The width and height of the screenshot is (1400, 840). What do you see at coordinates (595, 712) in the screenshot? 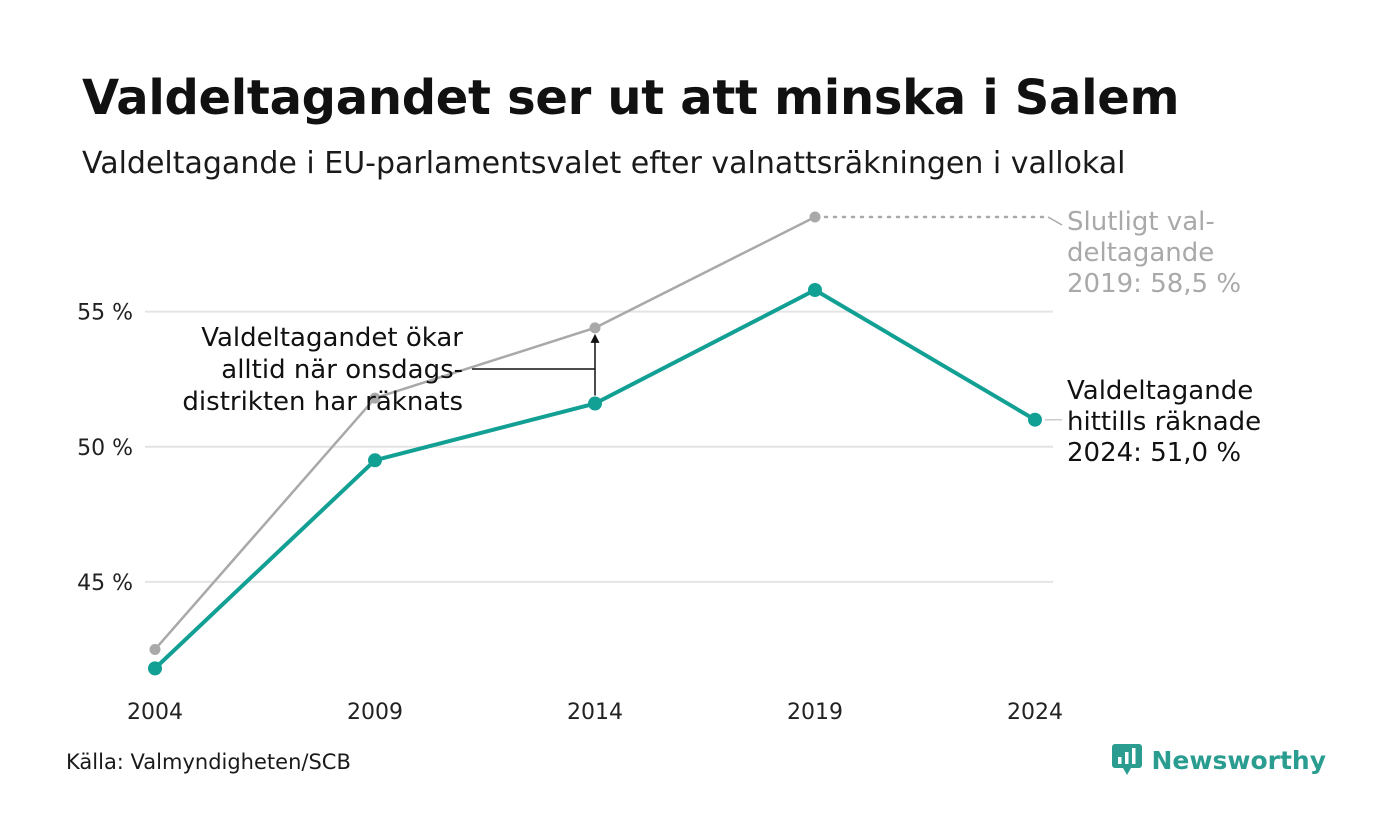
I see `x-tick-label: 2014` at bounding box center [595, 712].